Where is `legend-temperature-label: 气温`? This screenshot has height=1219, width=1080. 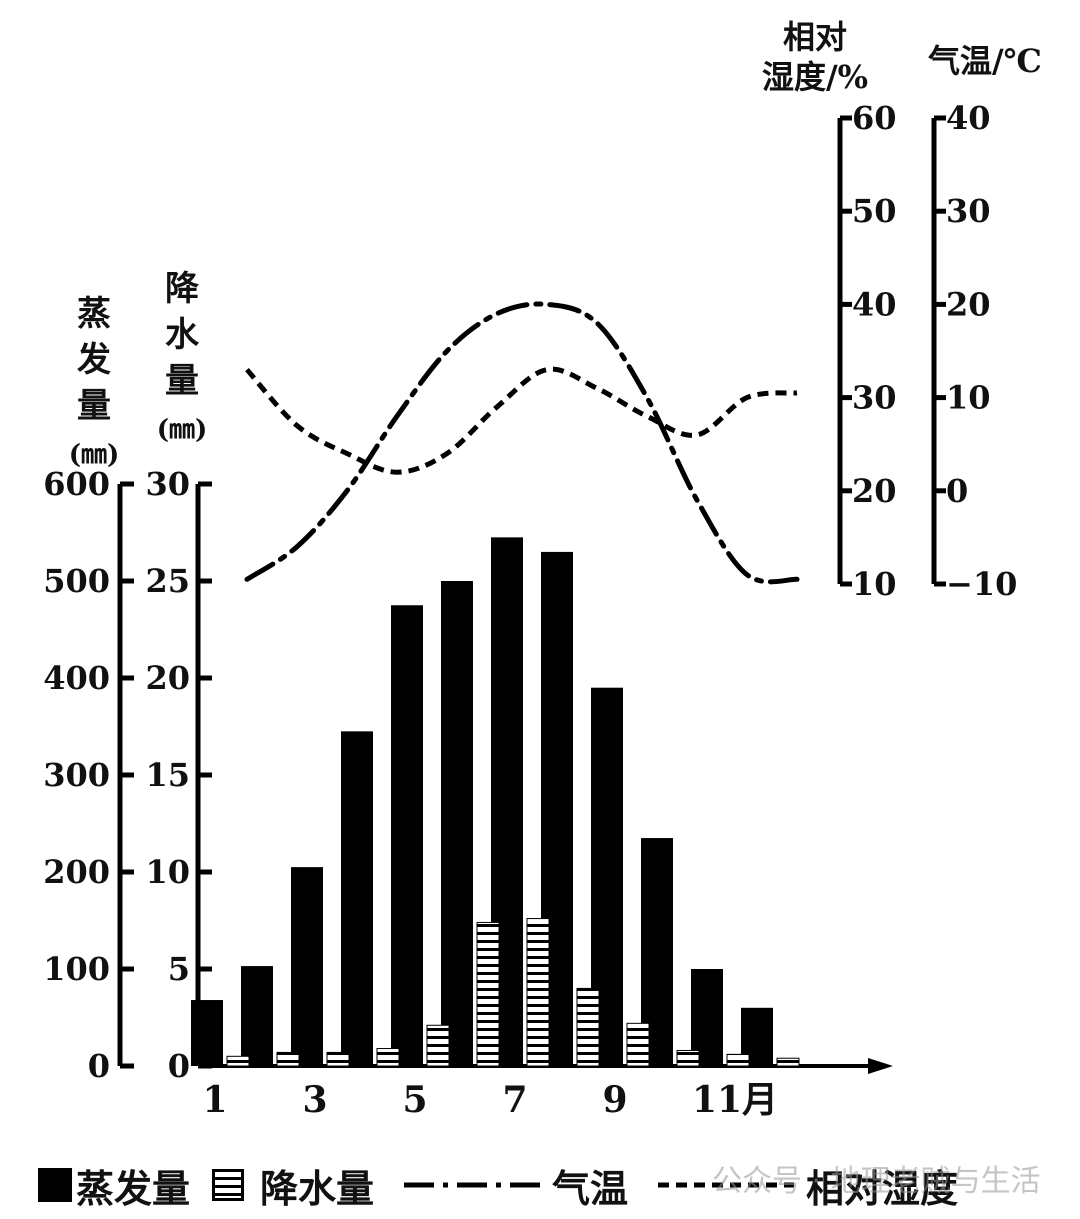
legend-temperature-label: 气温 is located at coordinates (590, 1188).